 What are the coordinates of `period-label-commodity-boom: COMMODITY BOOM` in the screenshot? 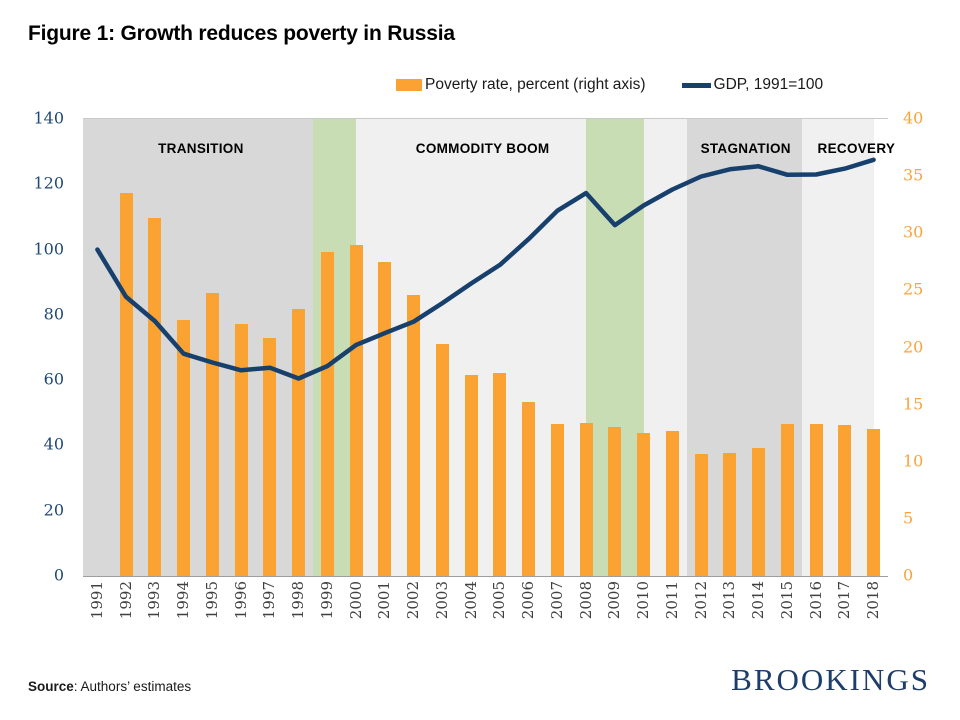 It's located at (482, 148).